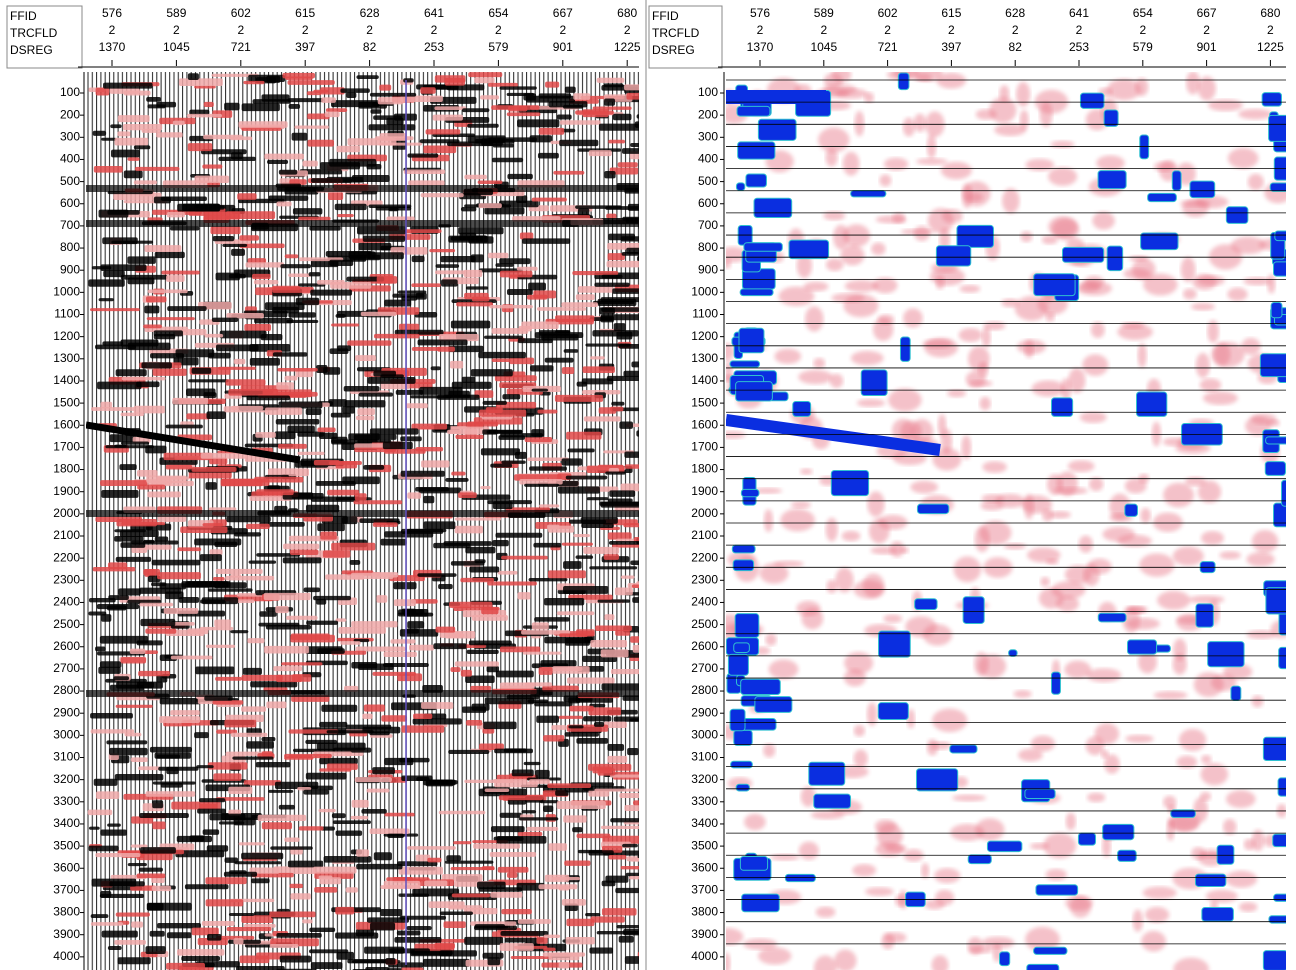 The image size is (1296, 970). I want to click on strong-event, so click(362, 693).